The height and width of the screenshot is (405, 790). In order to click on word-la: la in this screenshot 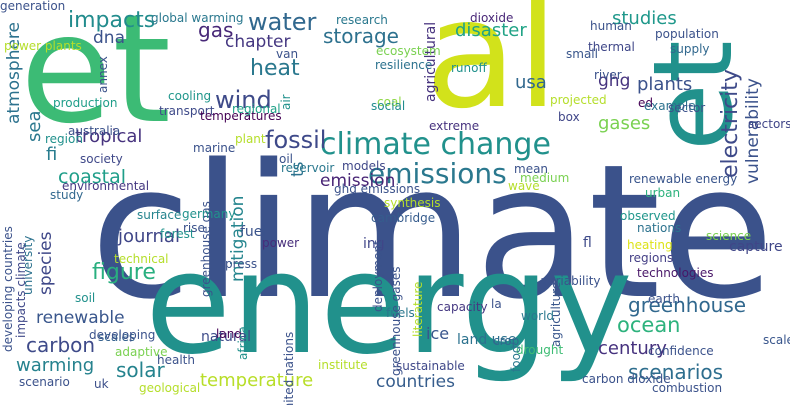, I will do `click(496, 304)`.